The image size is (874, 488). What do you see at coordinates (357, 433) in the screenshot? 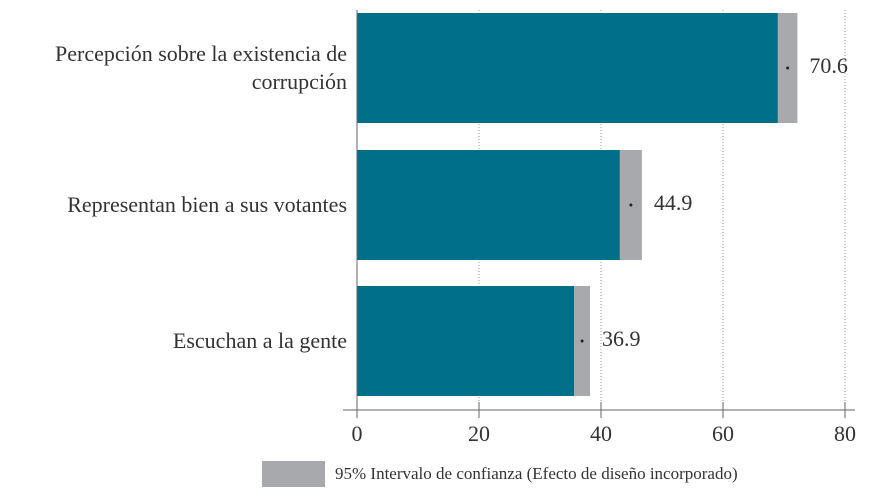
I see `x-tick-label: 0` at bounding box center [357, 433].